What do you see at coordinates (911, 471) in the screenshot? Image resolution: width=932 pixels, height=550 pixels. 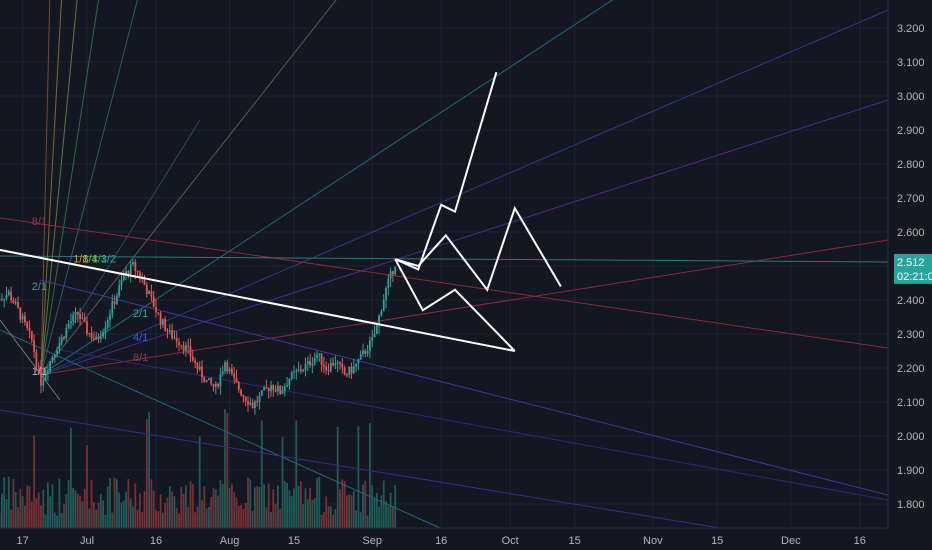 I see `price-tick-label: 1.900` at bounding box center [911, 471].